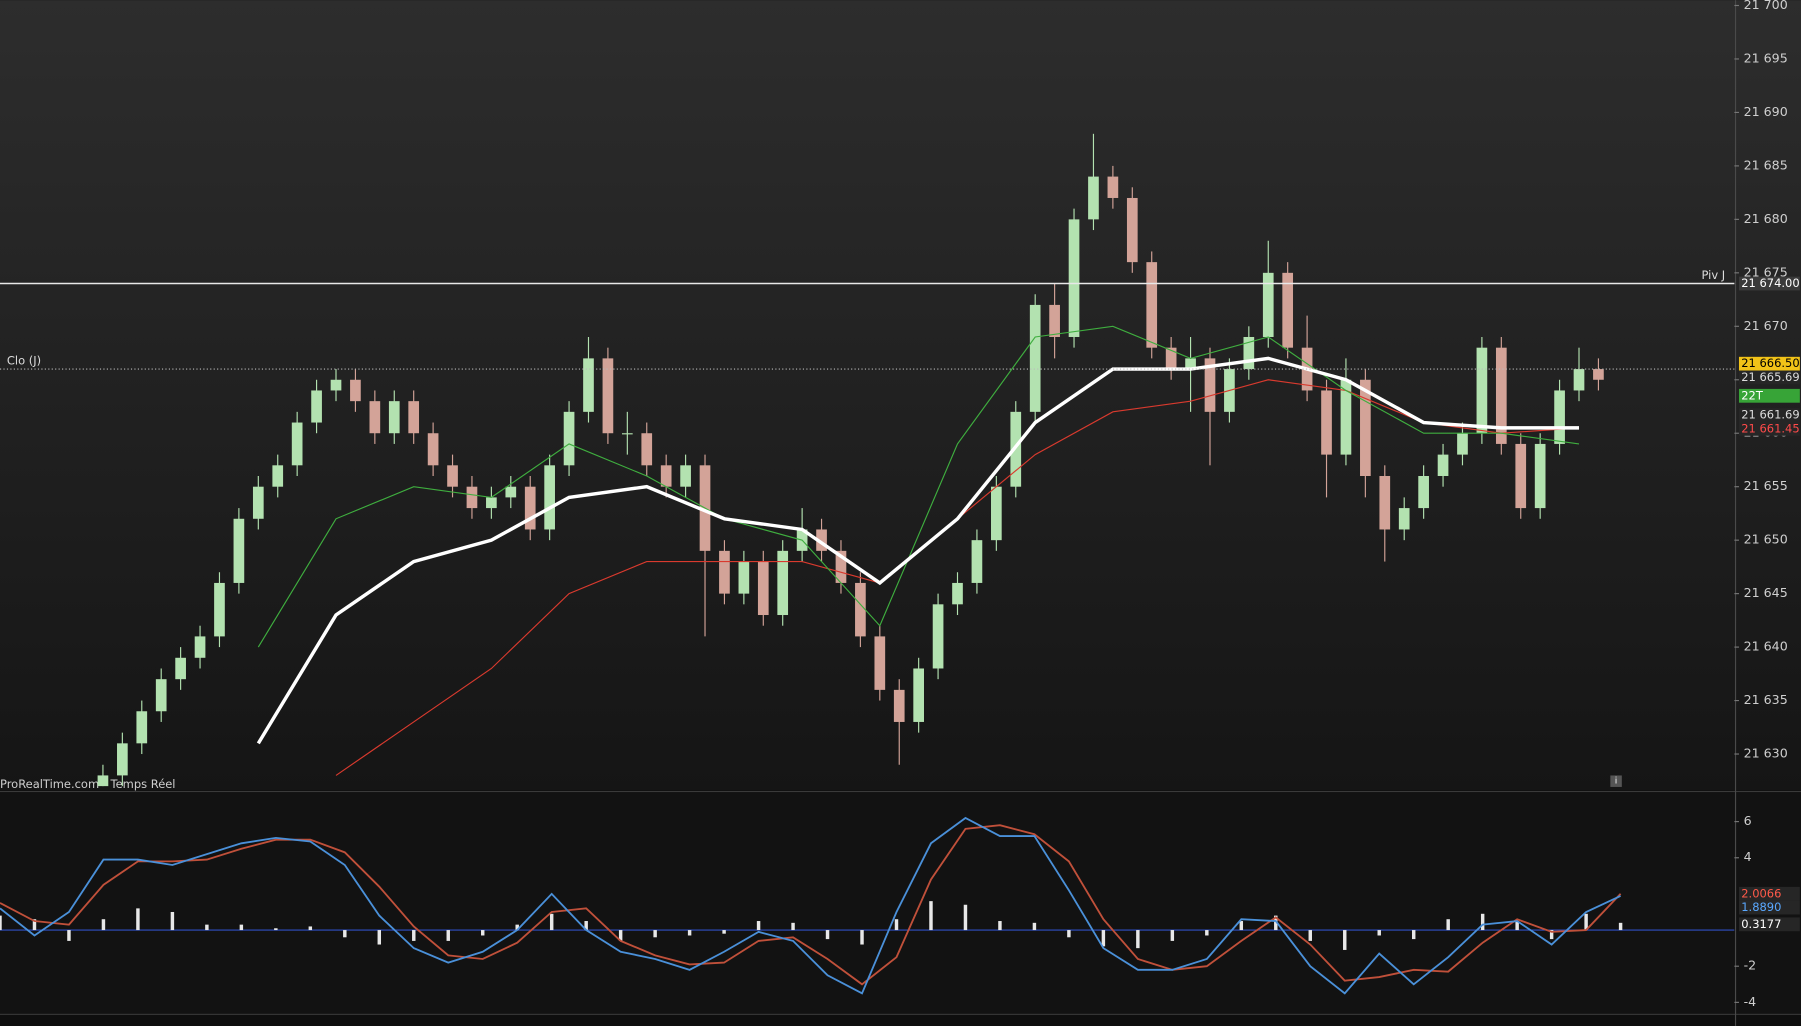  Describe the element at coordinates (1616, 781) in the screenshot. I see `info-icon` at that location.